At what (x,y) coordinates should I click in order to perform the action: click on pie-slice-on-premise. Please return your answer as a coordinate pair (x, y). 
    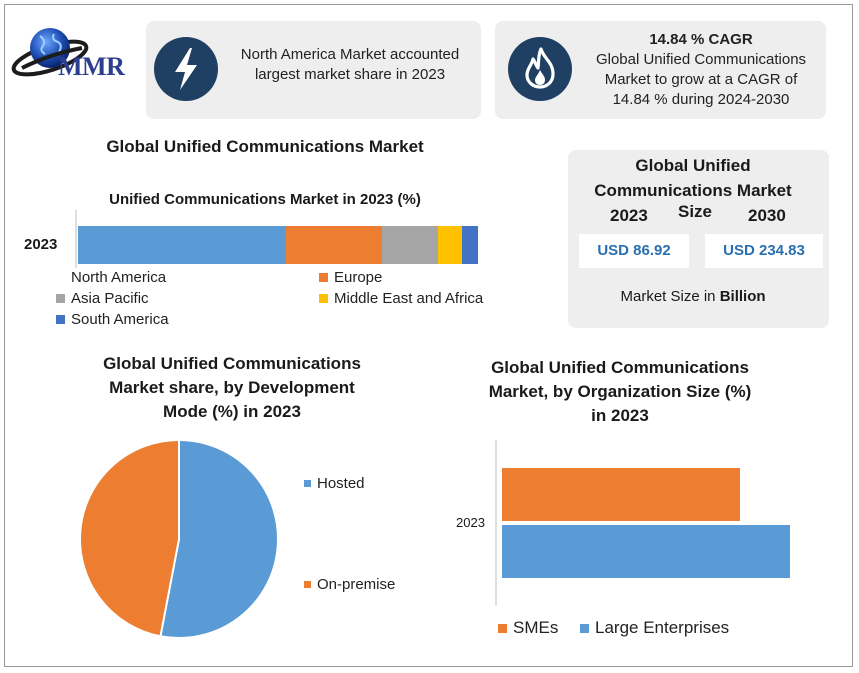
    Looking at the image, I should click on (129, 538).